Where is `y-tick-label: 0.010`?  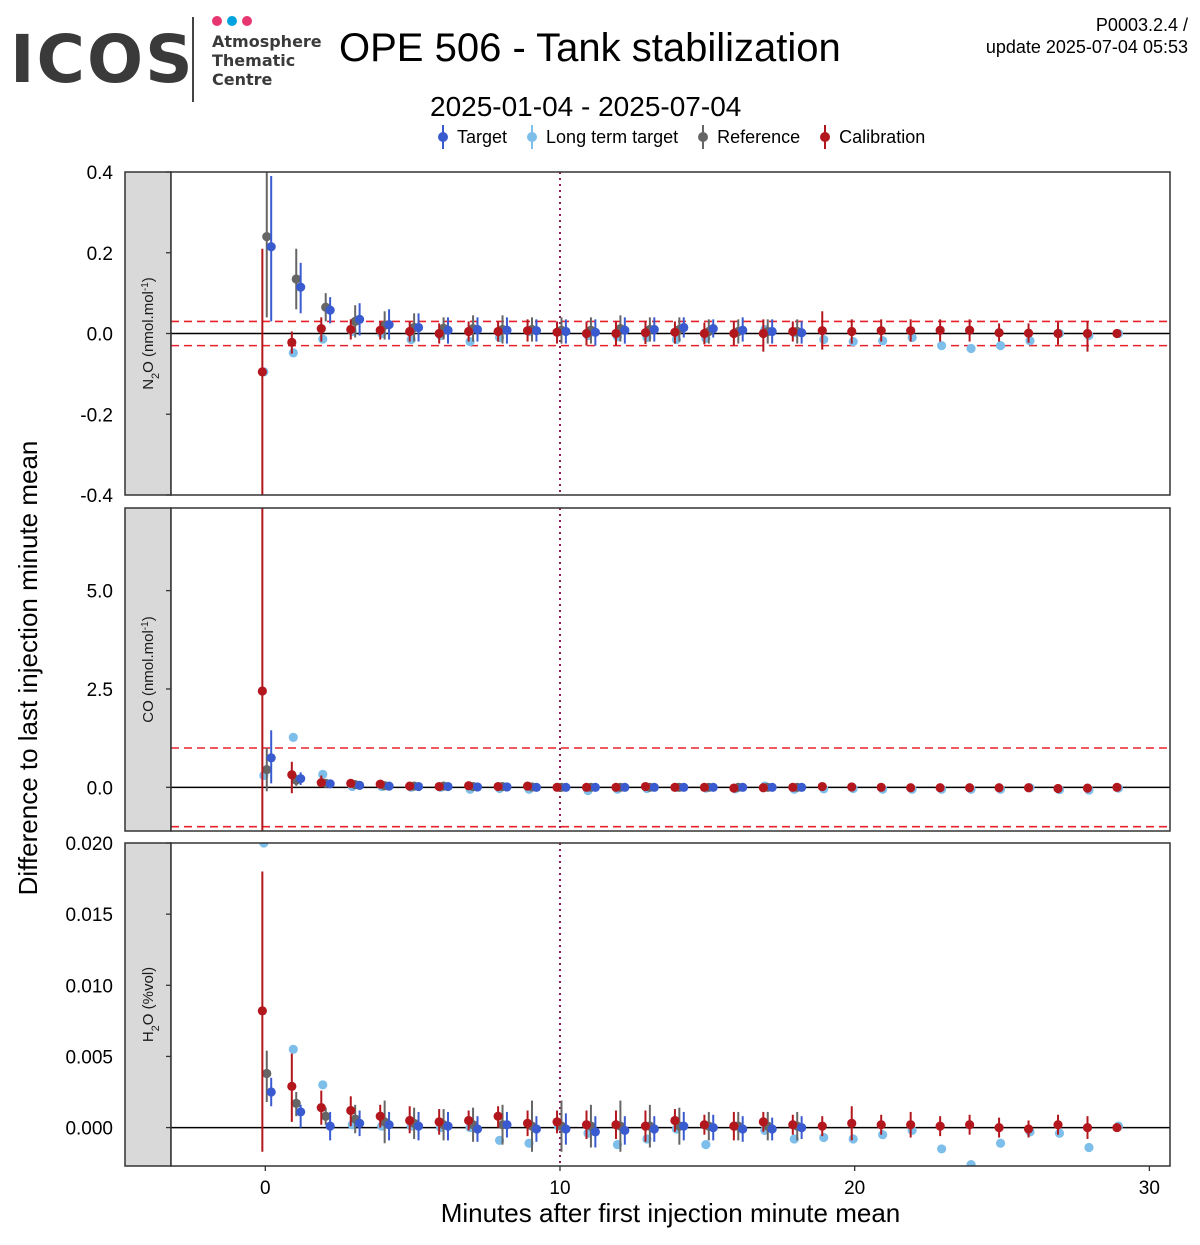
y-tick-label: 0.010 is located at coordinates (89, 986).